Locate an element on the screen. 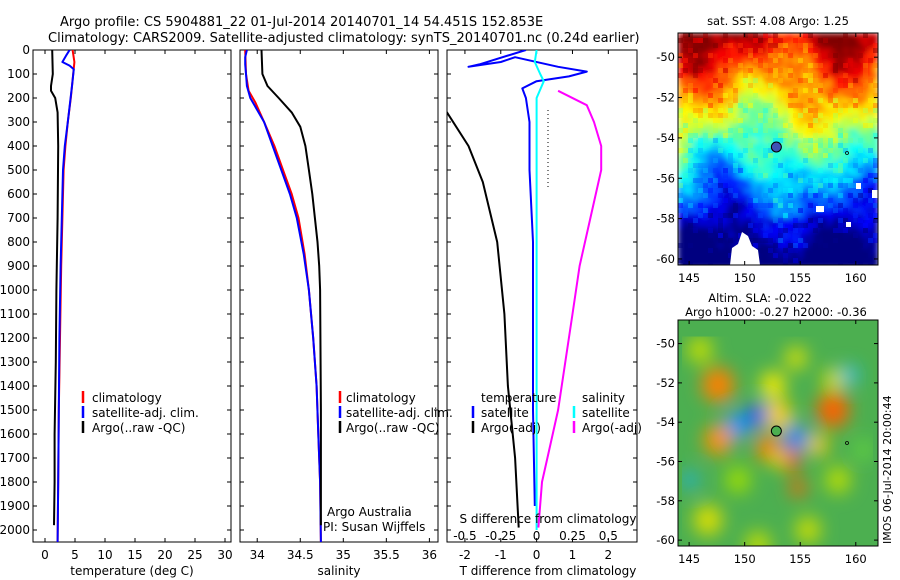 The width and height of the screenshot is (900, 580). depth-tick-label: 500 is located at coordinates (18, 170).